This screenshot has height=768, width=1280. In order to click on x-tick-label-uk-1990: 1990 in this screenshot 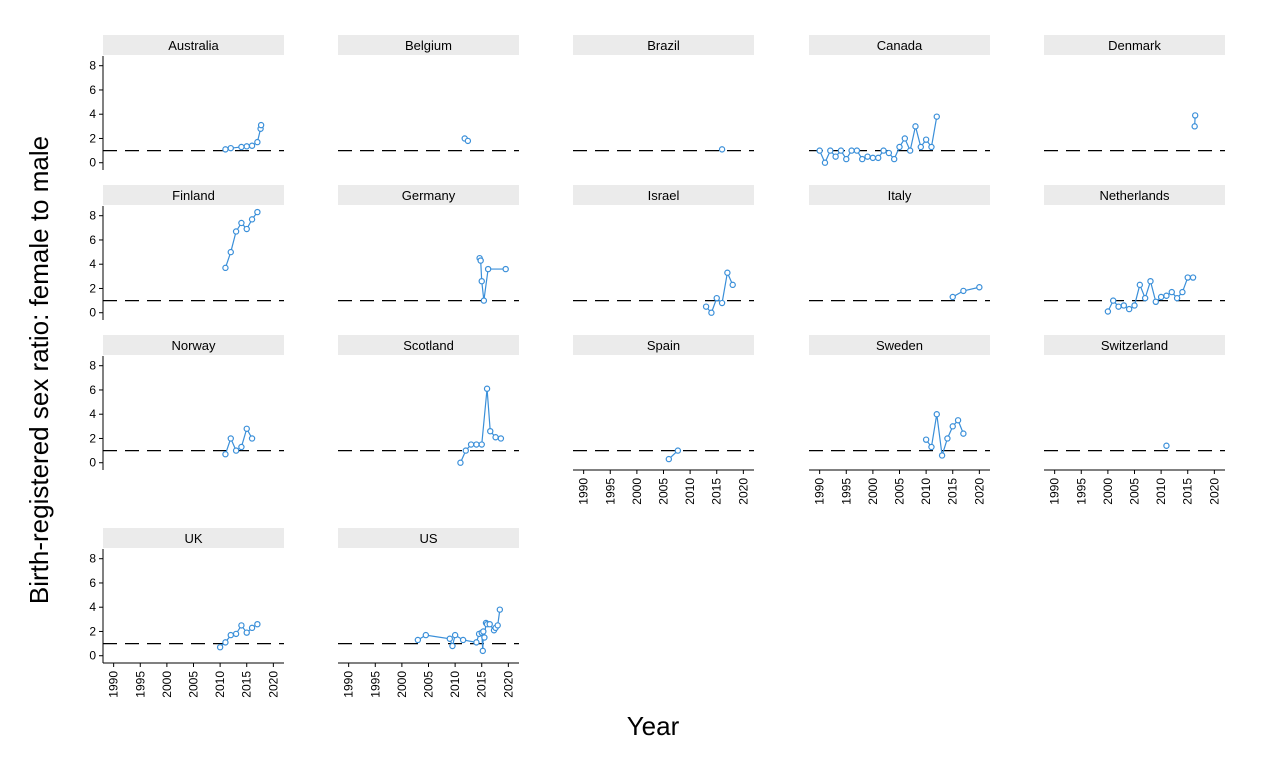, I will do `click(114, 684)`.